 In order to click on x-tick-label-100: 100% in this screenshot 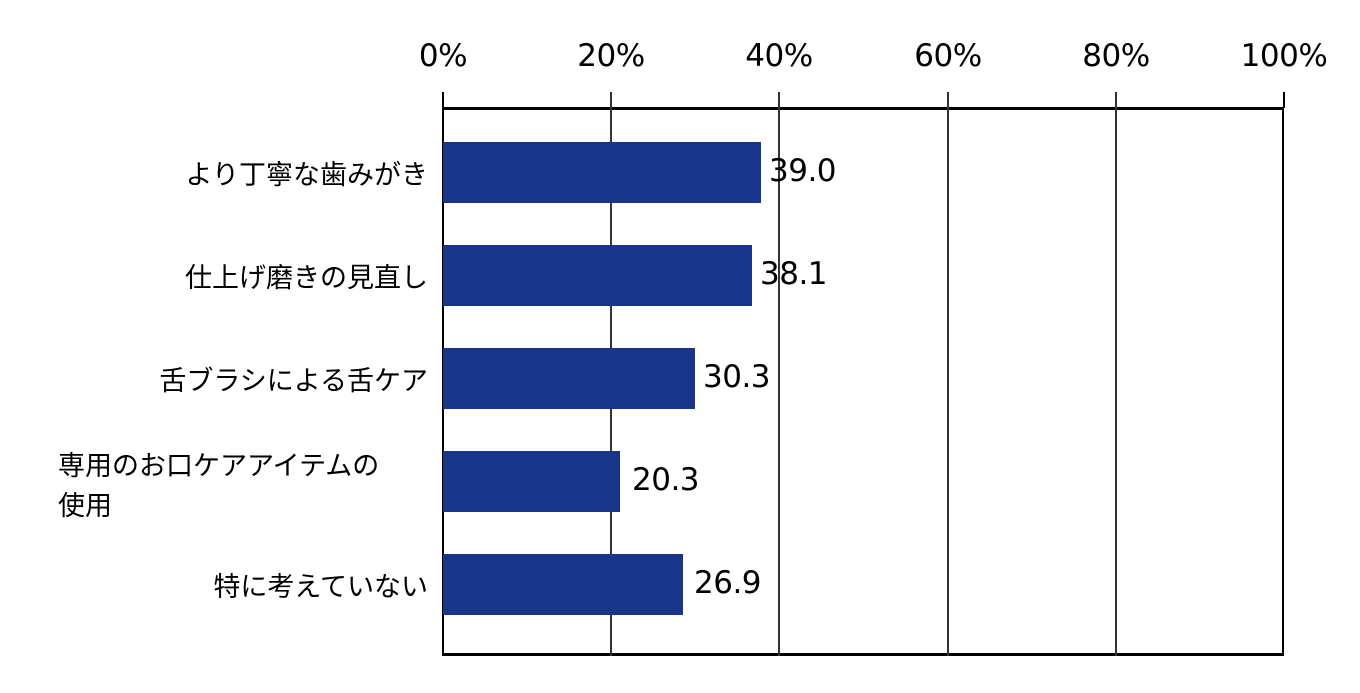, I will do `click(1284, 56)`.